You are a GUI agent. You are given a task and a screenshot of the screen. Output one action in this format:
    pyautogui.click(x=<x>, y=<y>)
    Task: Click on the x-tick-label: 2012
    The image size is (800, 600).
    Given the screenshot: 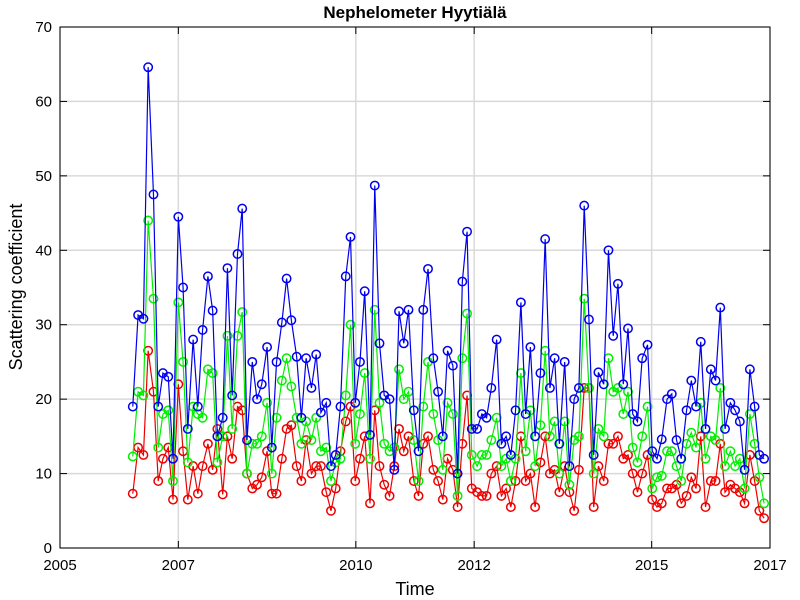 What is the action you would take?
    pyautogui.click(x=473, y=565)
    